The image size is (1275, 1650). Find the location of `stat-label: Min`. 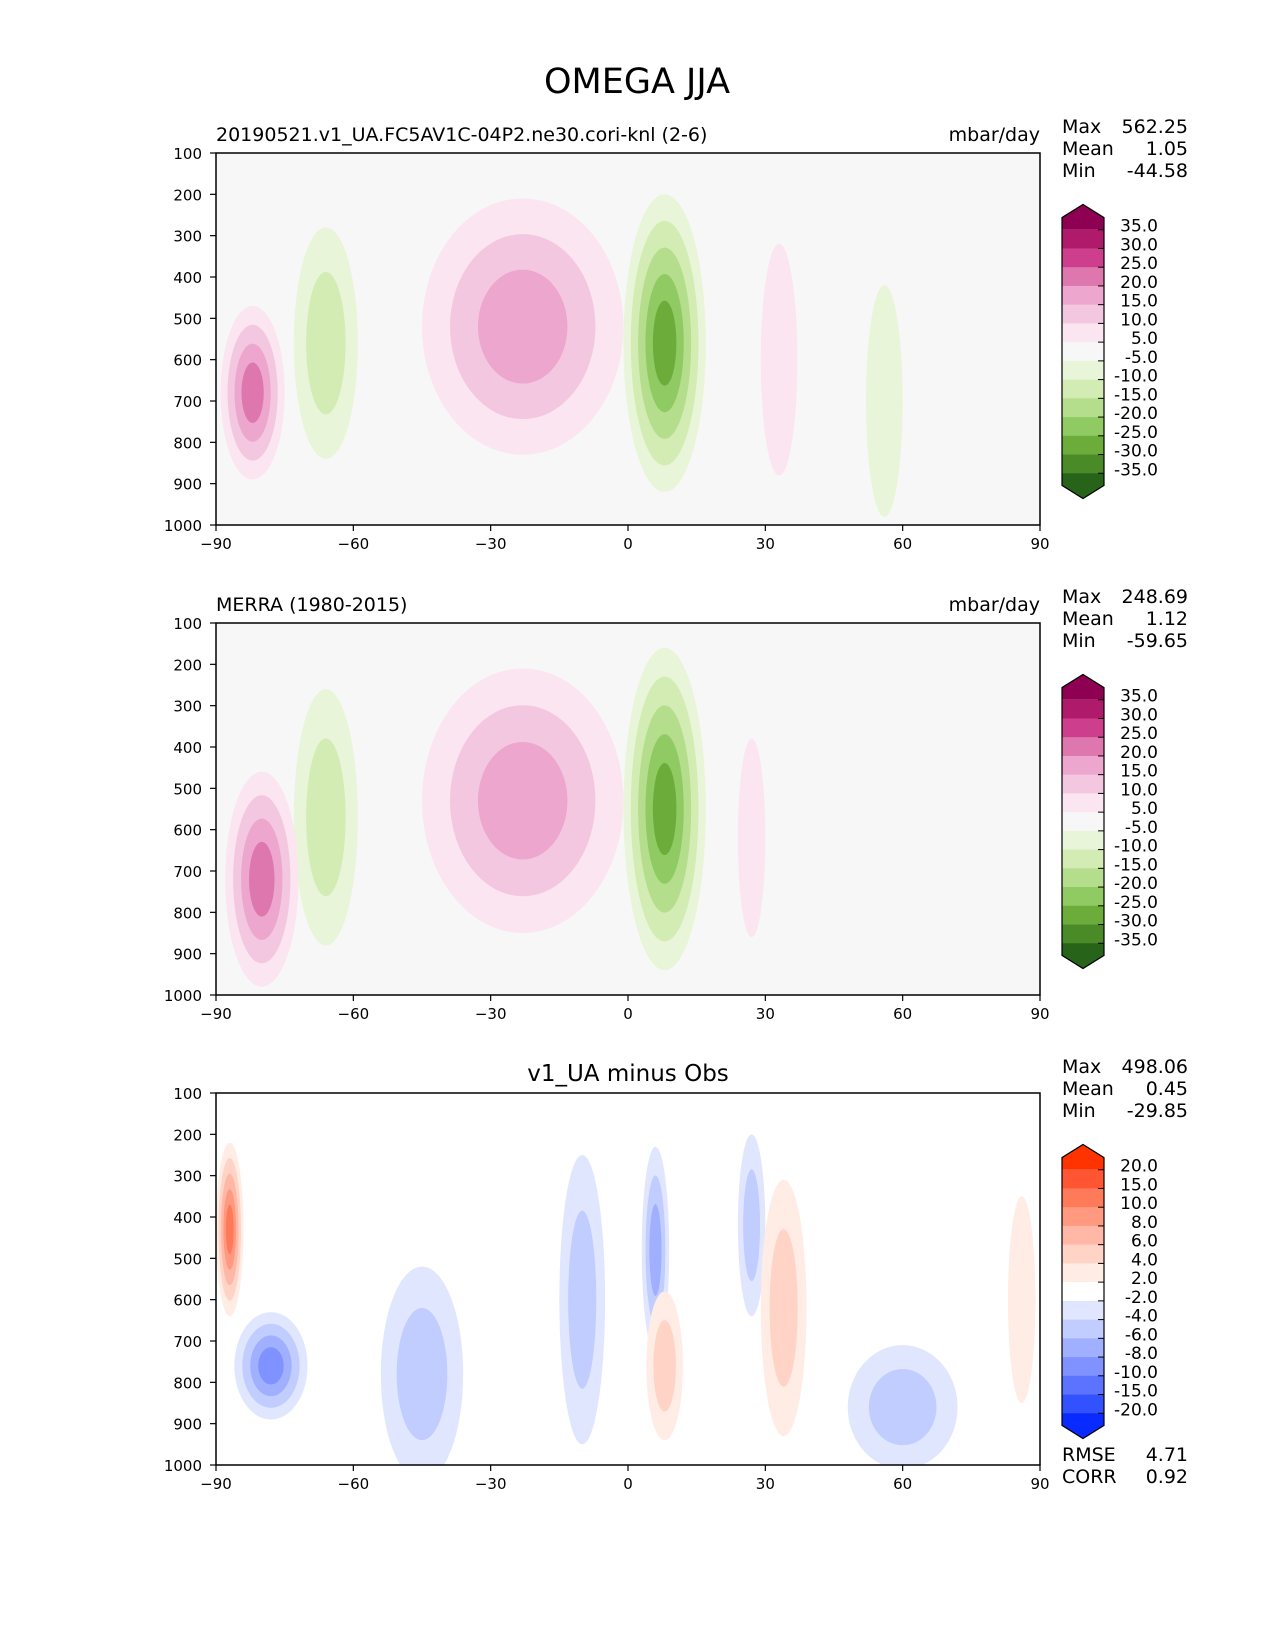

stat-label: Min is located at coordinates (1079, 641).